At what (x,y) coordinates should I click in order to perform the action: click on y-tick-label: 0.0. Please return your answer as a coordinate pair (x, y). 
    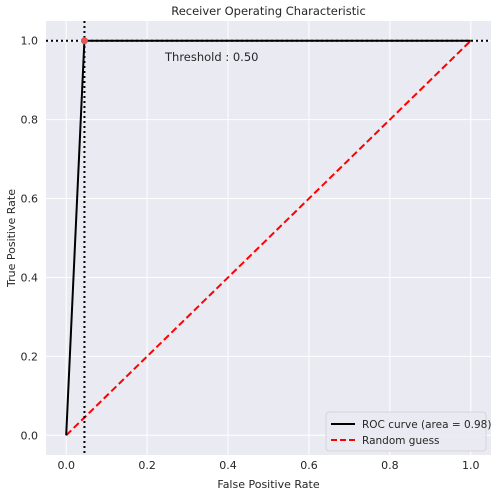
    Looking at the image, I should click on (30, 435).